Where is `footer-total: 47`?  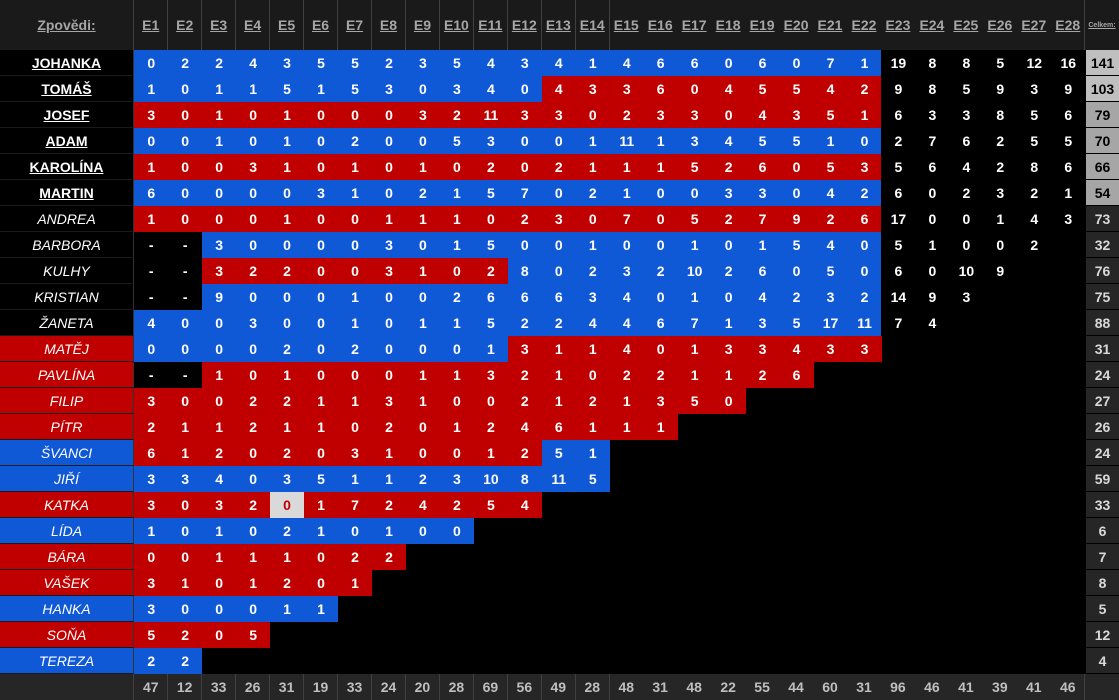
footer-total: 47 is located at coordinates (151, 687).